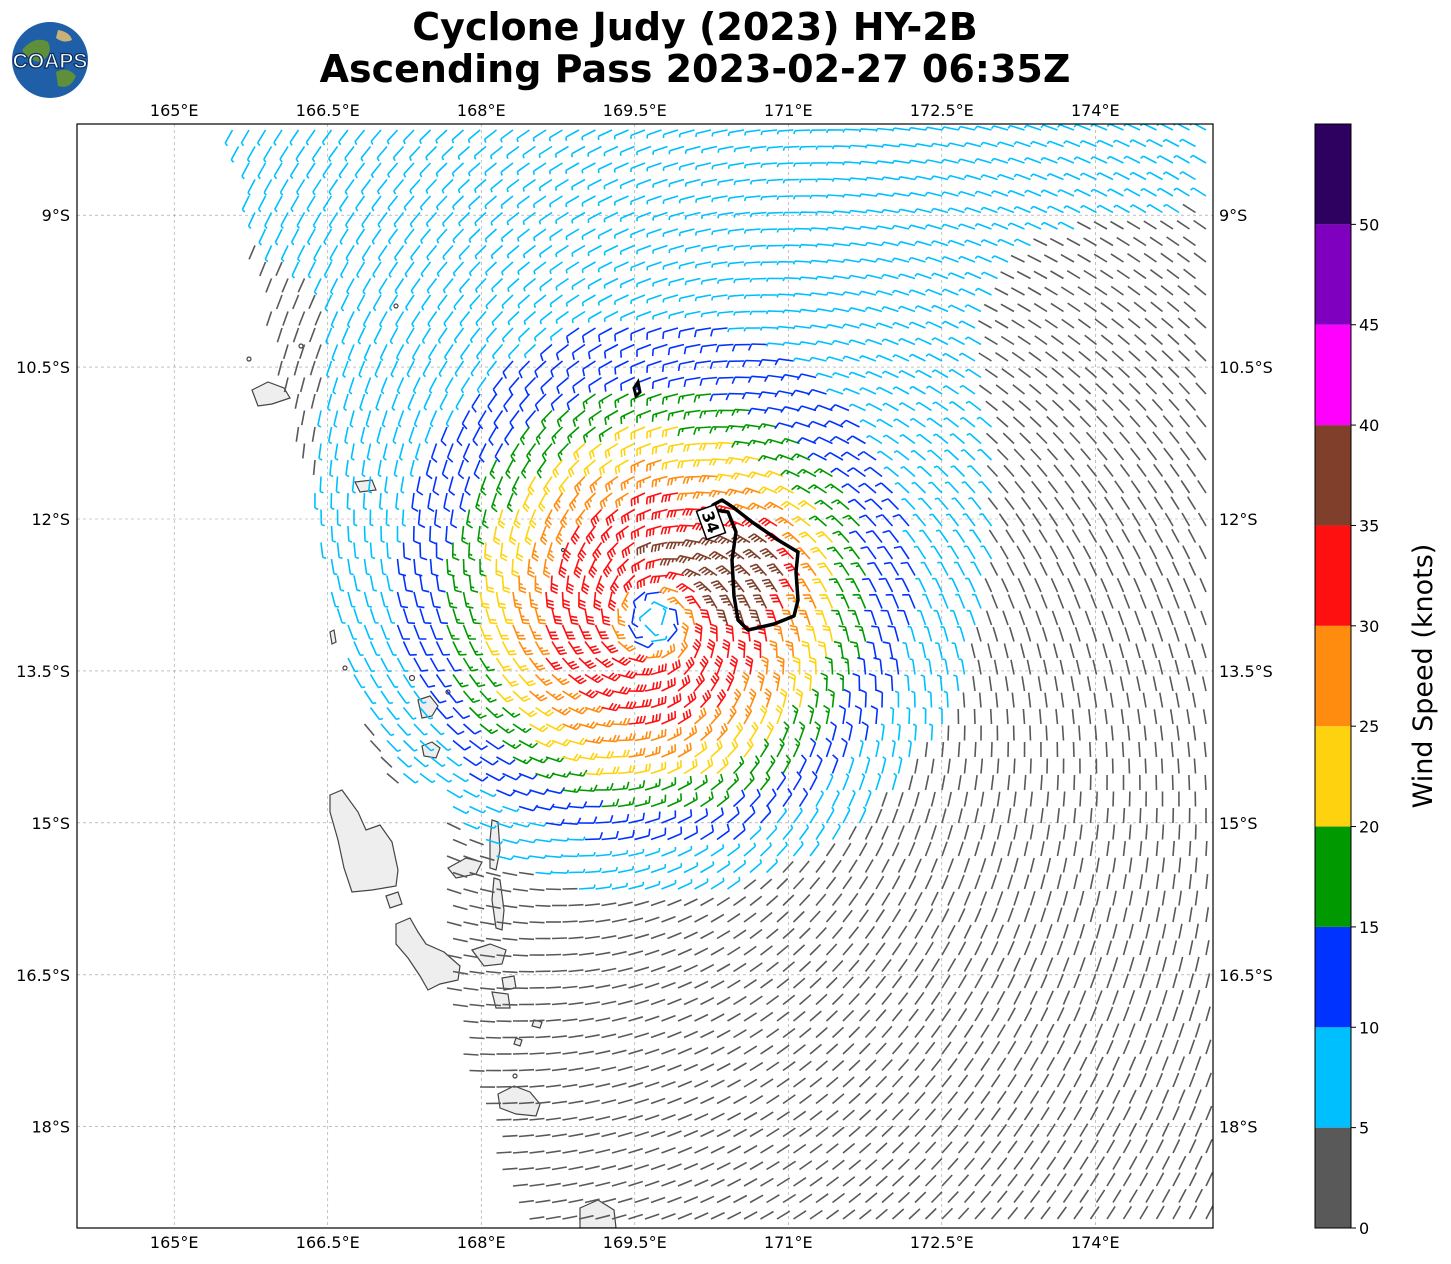 This screenshot has height=1264, width=1451. What do you see at coordinates (1095, 1242) in the screenshot?
I see `x-tick-label-bottom: 174°E` at bounding box center [1095, 1242].